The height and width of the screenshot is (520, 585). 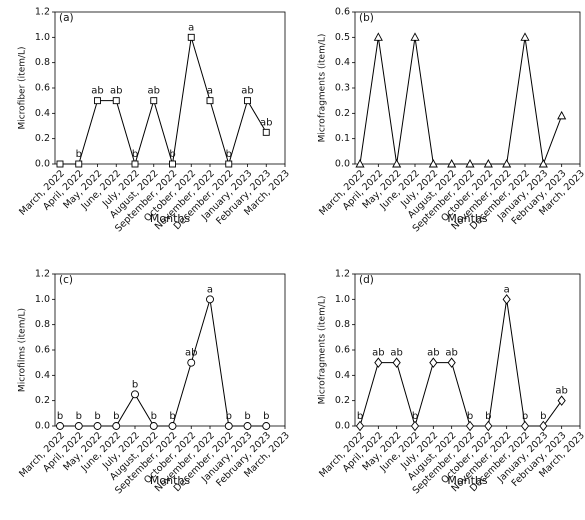 I want to click on y-axis-label: Microfilms (item/L), so click(x=23, y=350).